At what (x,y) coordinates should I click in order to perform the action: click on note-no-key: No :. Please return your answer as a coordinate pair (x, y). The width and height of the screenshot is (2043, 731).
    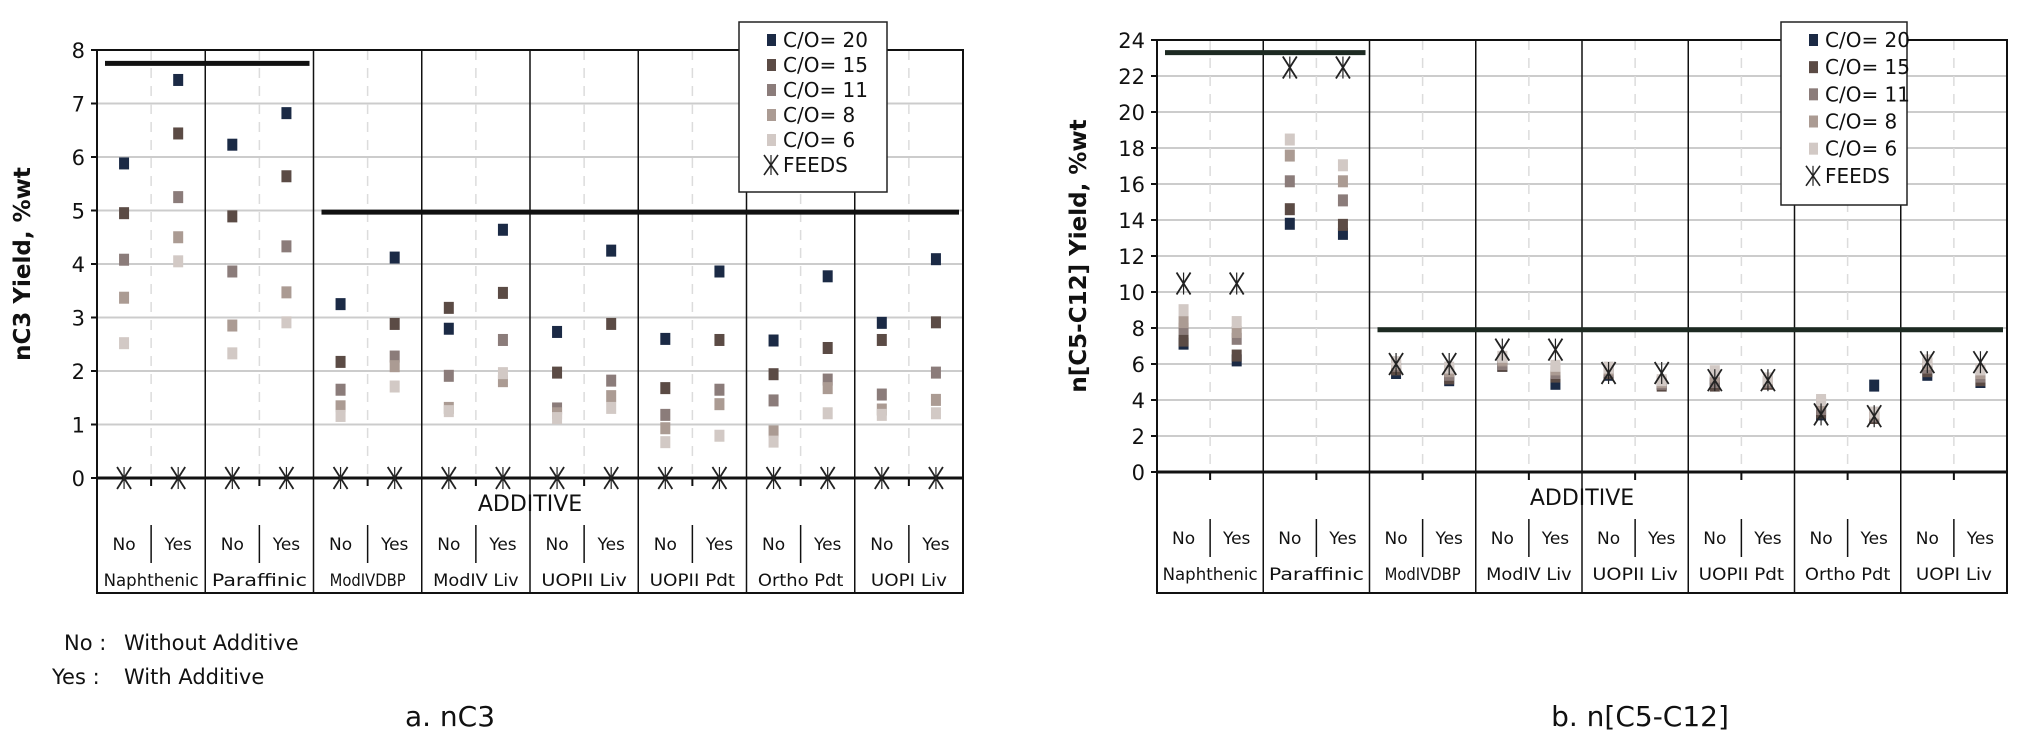
    Looking at the image, I should click on (85, 643).